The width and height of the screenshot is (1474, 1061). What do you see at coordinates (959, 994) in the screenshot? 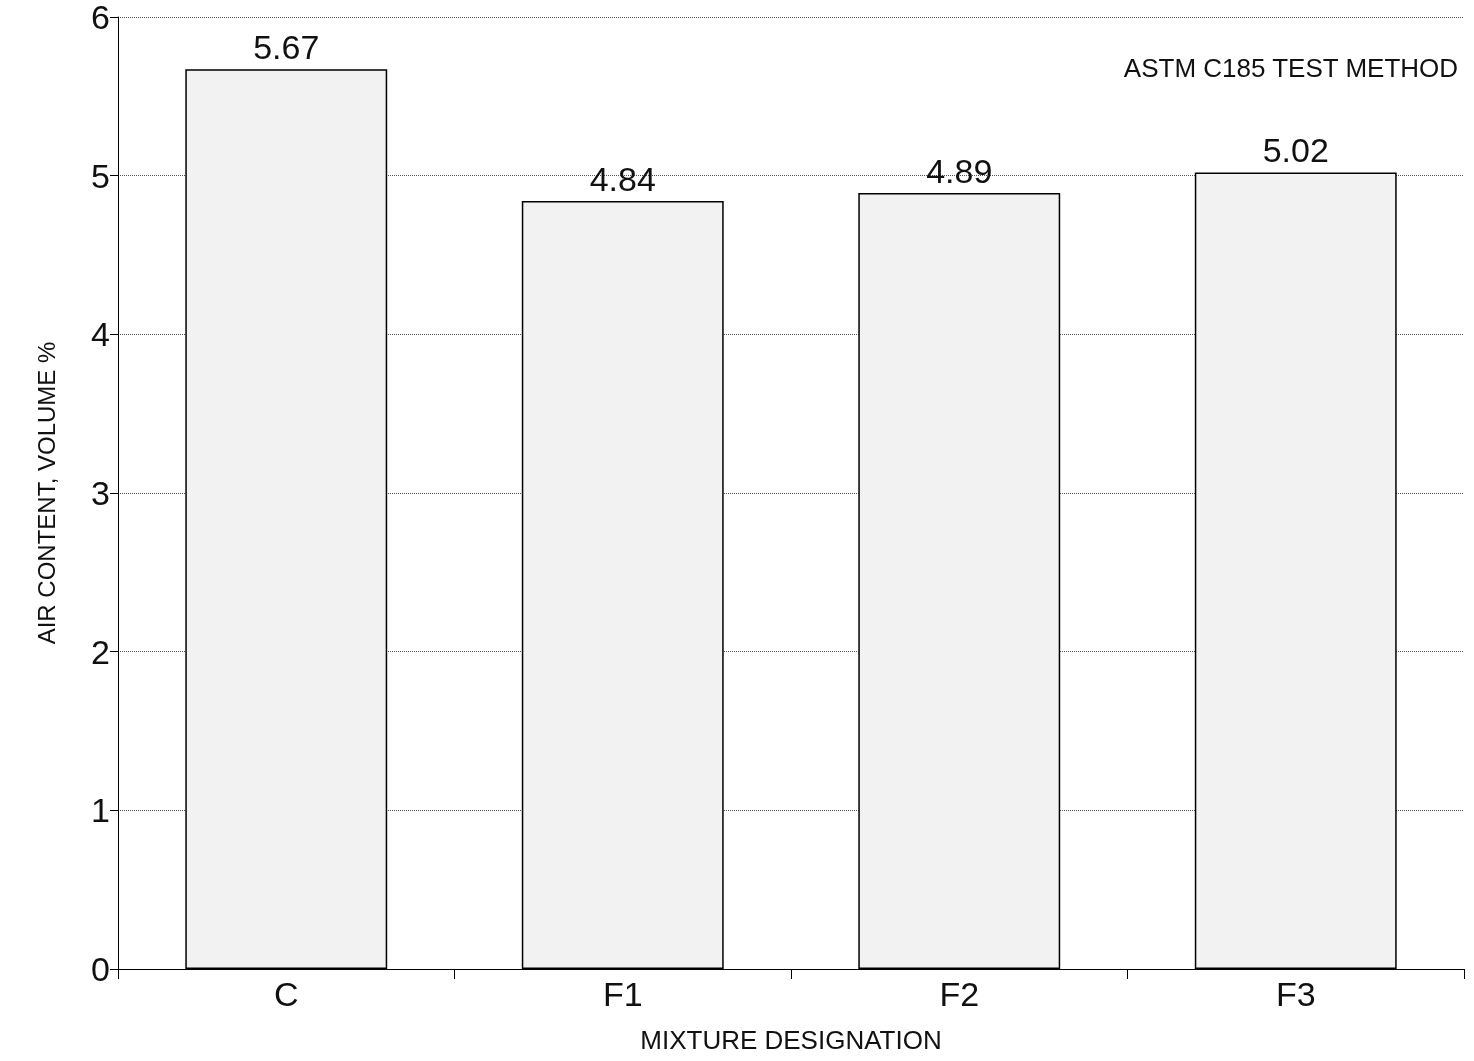
I see `x-tick-label: F2` at bounding box center [959, 994].